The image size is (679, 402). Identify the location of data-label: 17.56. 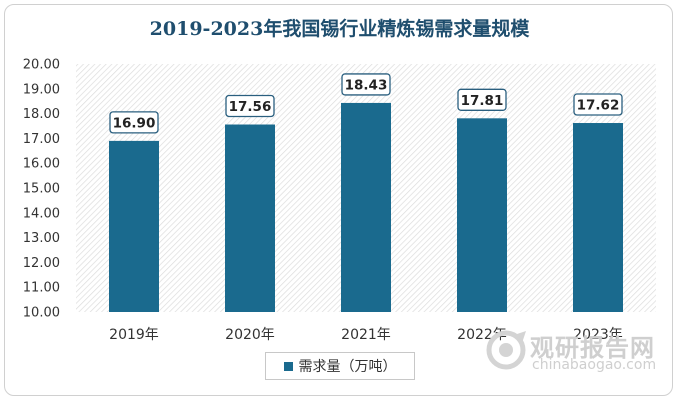
(250, 107).